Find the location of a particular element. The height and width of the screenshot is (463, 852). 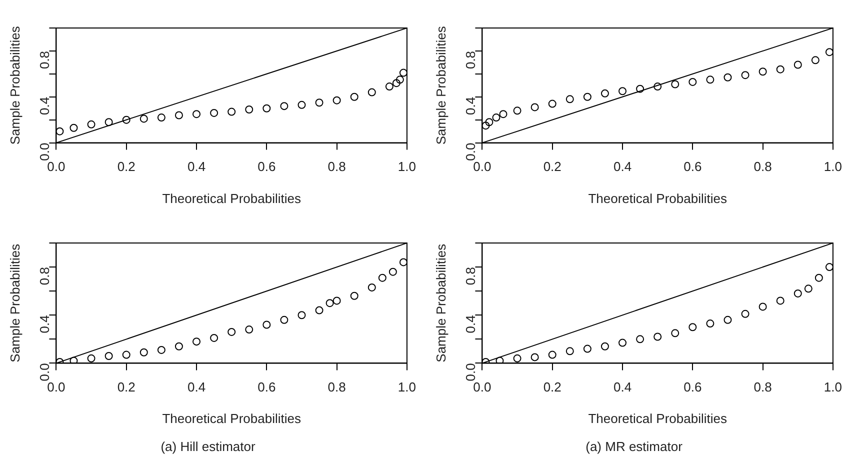

text: (a) Hill estimator is located at coordinates (208, 446).